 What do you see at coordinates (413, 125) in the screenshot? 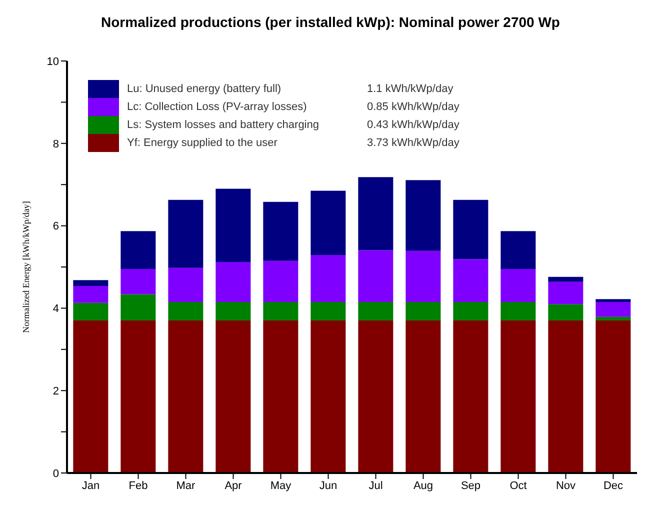
I see `annotation: 0.43 kWh/kWp/day` at bounding box center [413, 125].